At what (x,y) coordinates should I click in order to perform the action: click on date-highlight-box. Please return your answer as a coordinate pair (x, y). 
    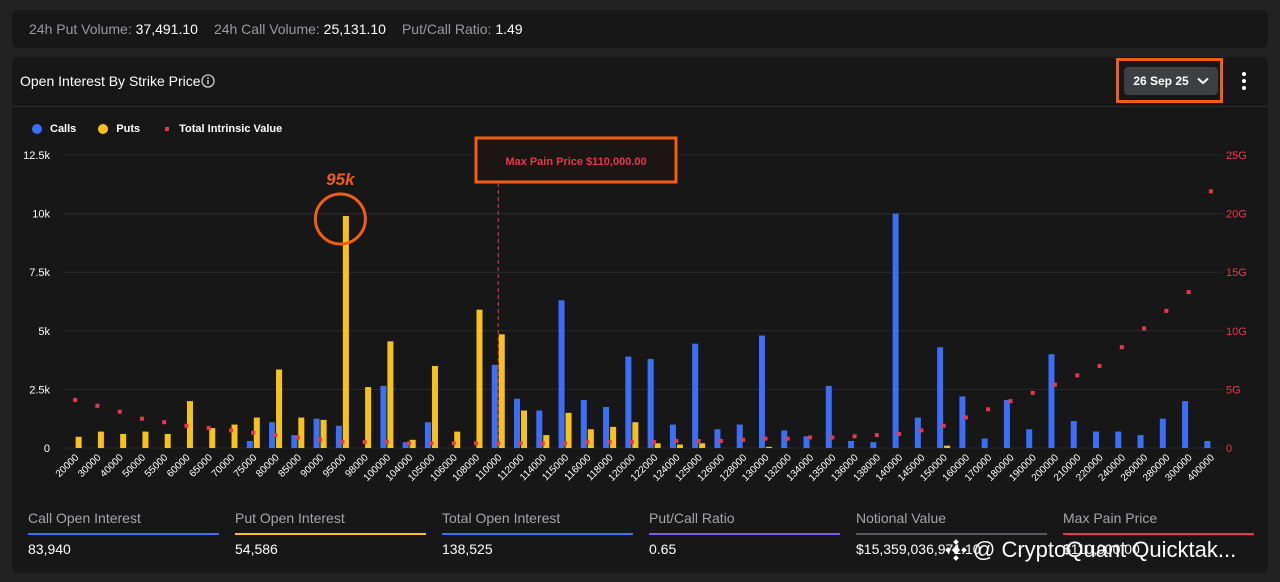
    Looking at the image, I should click on (1169, 80).